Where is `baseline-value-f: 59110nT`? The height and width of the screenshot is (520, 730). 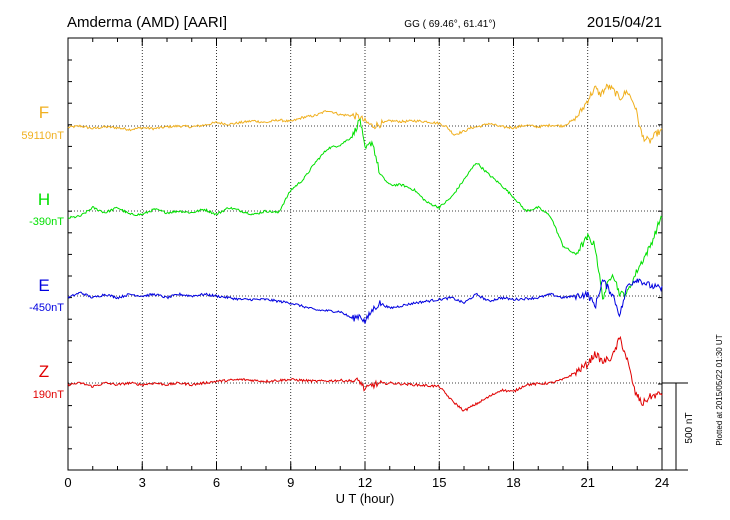 baseline-value-f: 59110nT is located at coordinates (42, 136).